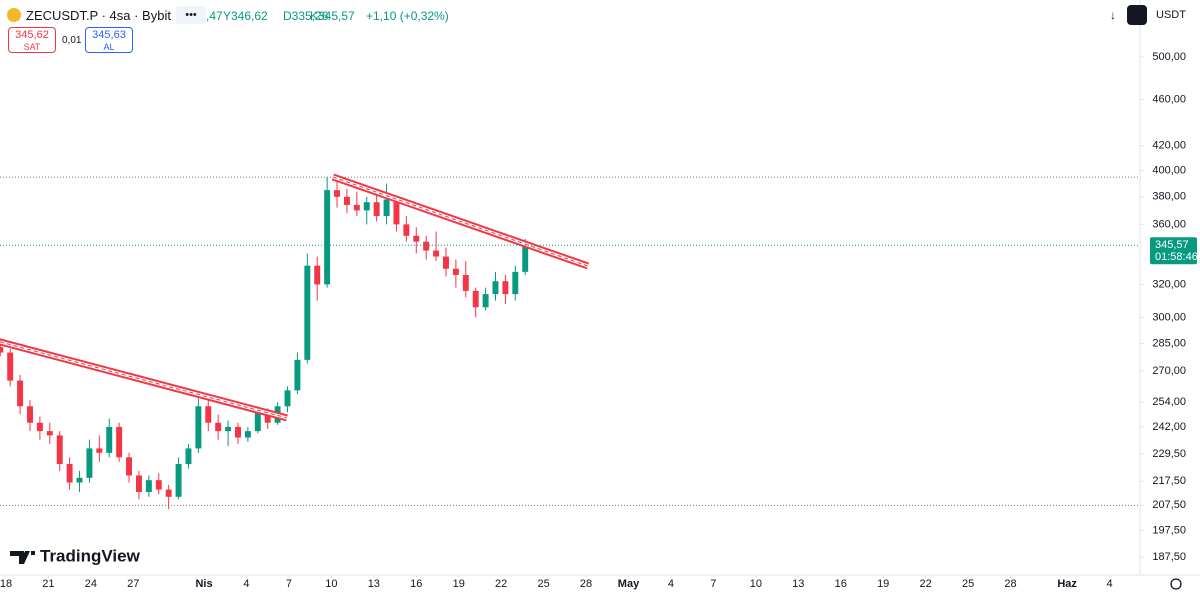 Image resolution: width=1200 pixels, height=602 pixels. Describe the element at coordinates (1169, 224) in the screenshot. I see `y-tick-label: 360,00` at that location.